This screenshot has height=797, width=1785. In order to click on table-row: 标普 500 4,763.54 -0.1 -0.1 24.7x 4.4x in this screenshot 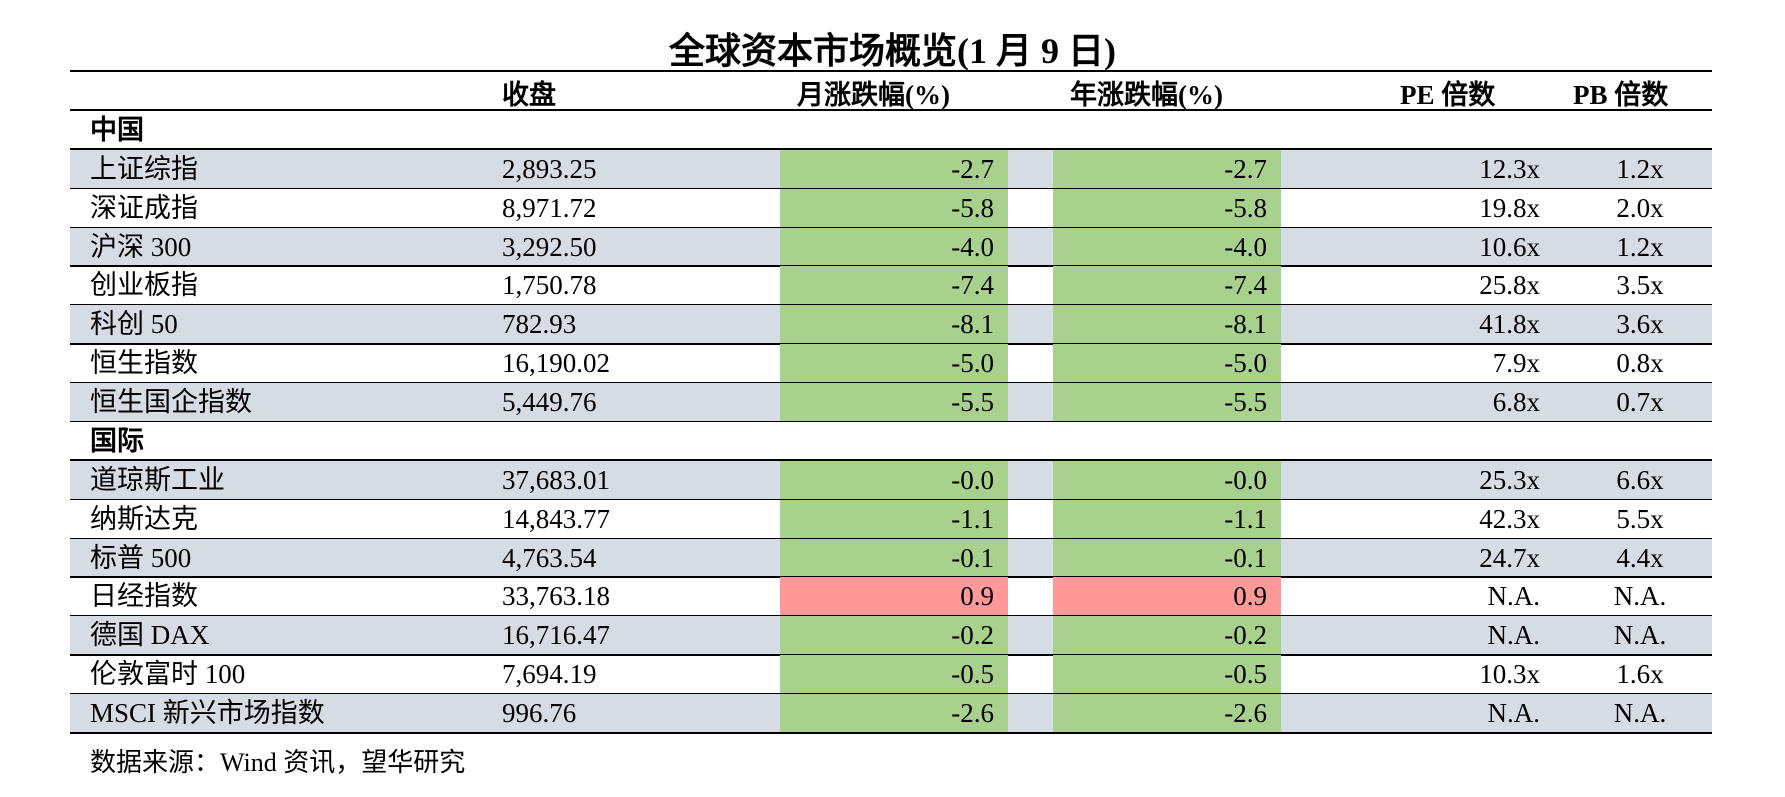, I will do `click(891, 557)`.